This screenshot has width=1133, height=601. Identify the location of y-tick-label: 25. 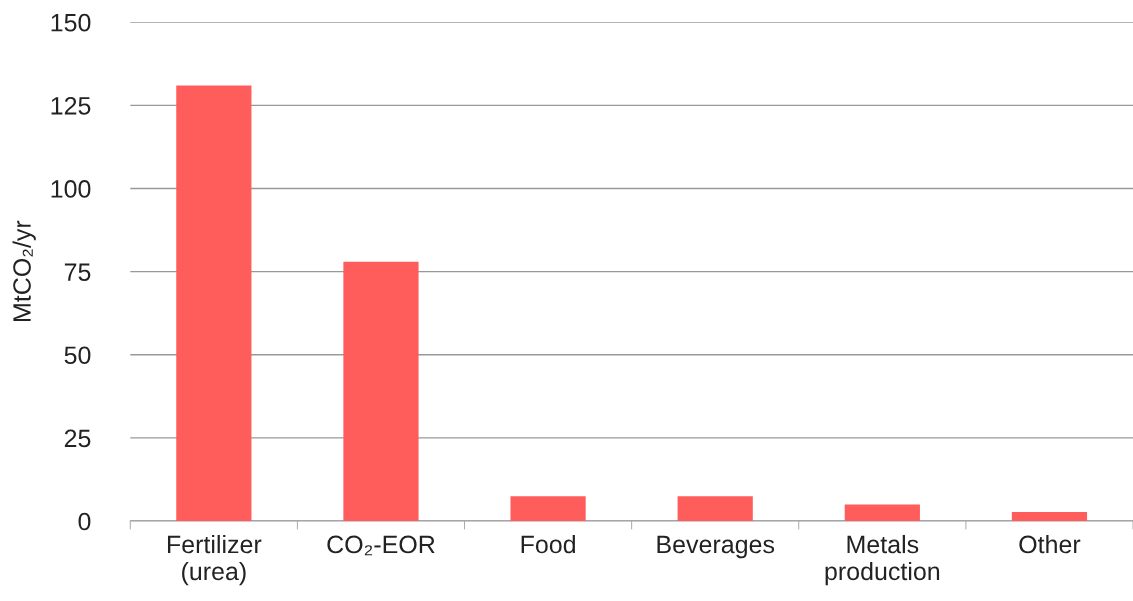
(77, 438).